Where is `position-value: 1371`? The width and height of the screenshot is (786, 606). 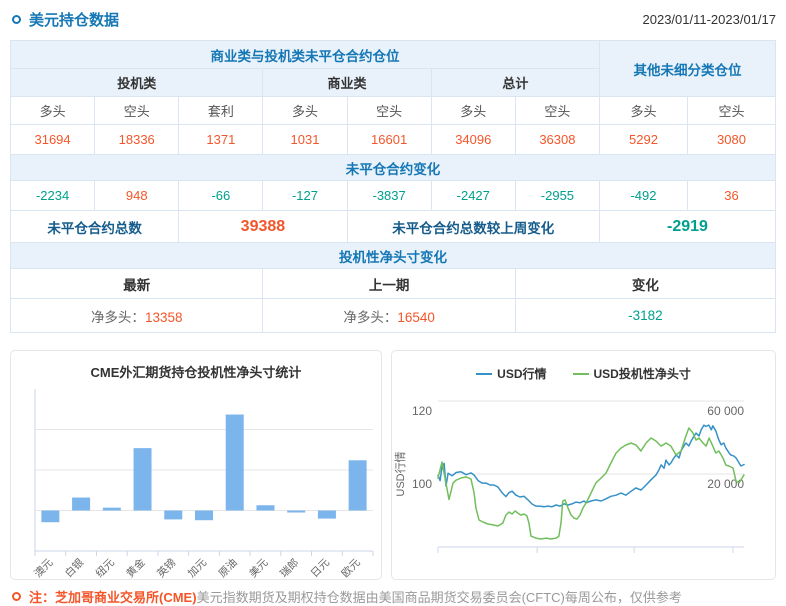 position-value: 1371 is located at coordinates (221, 139).